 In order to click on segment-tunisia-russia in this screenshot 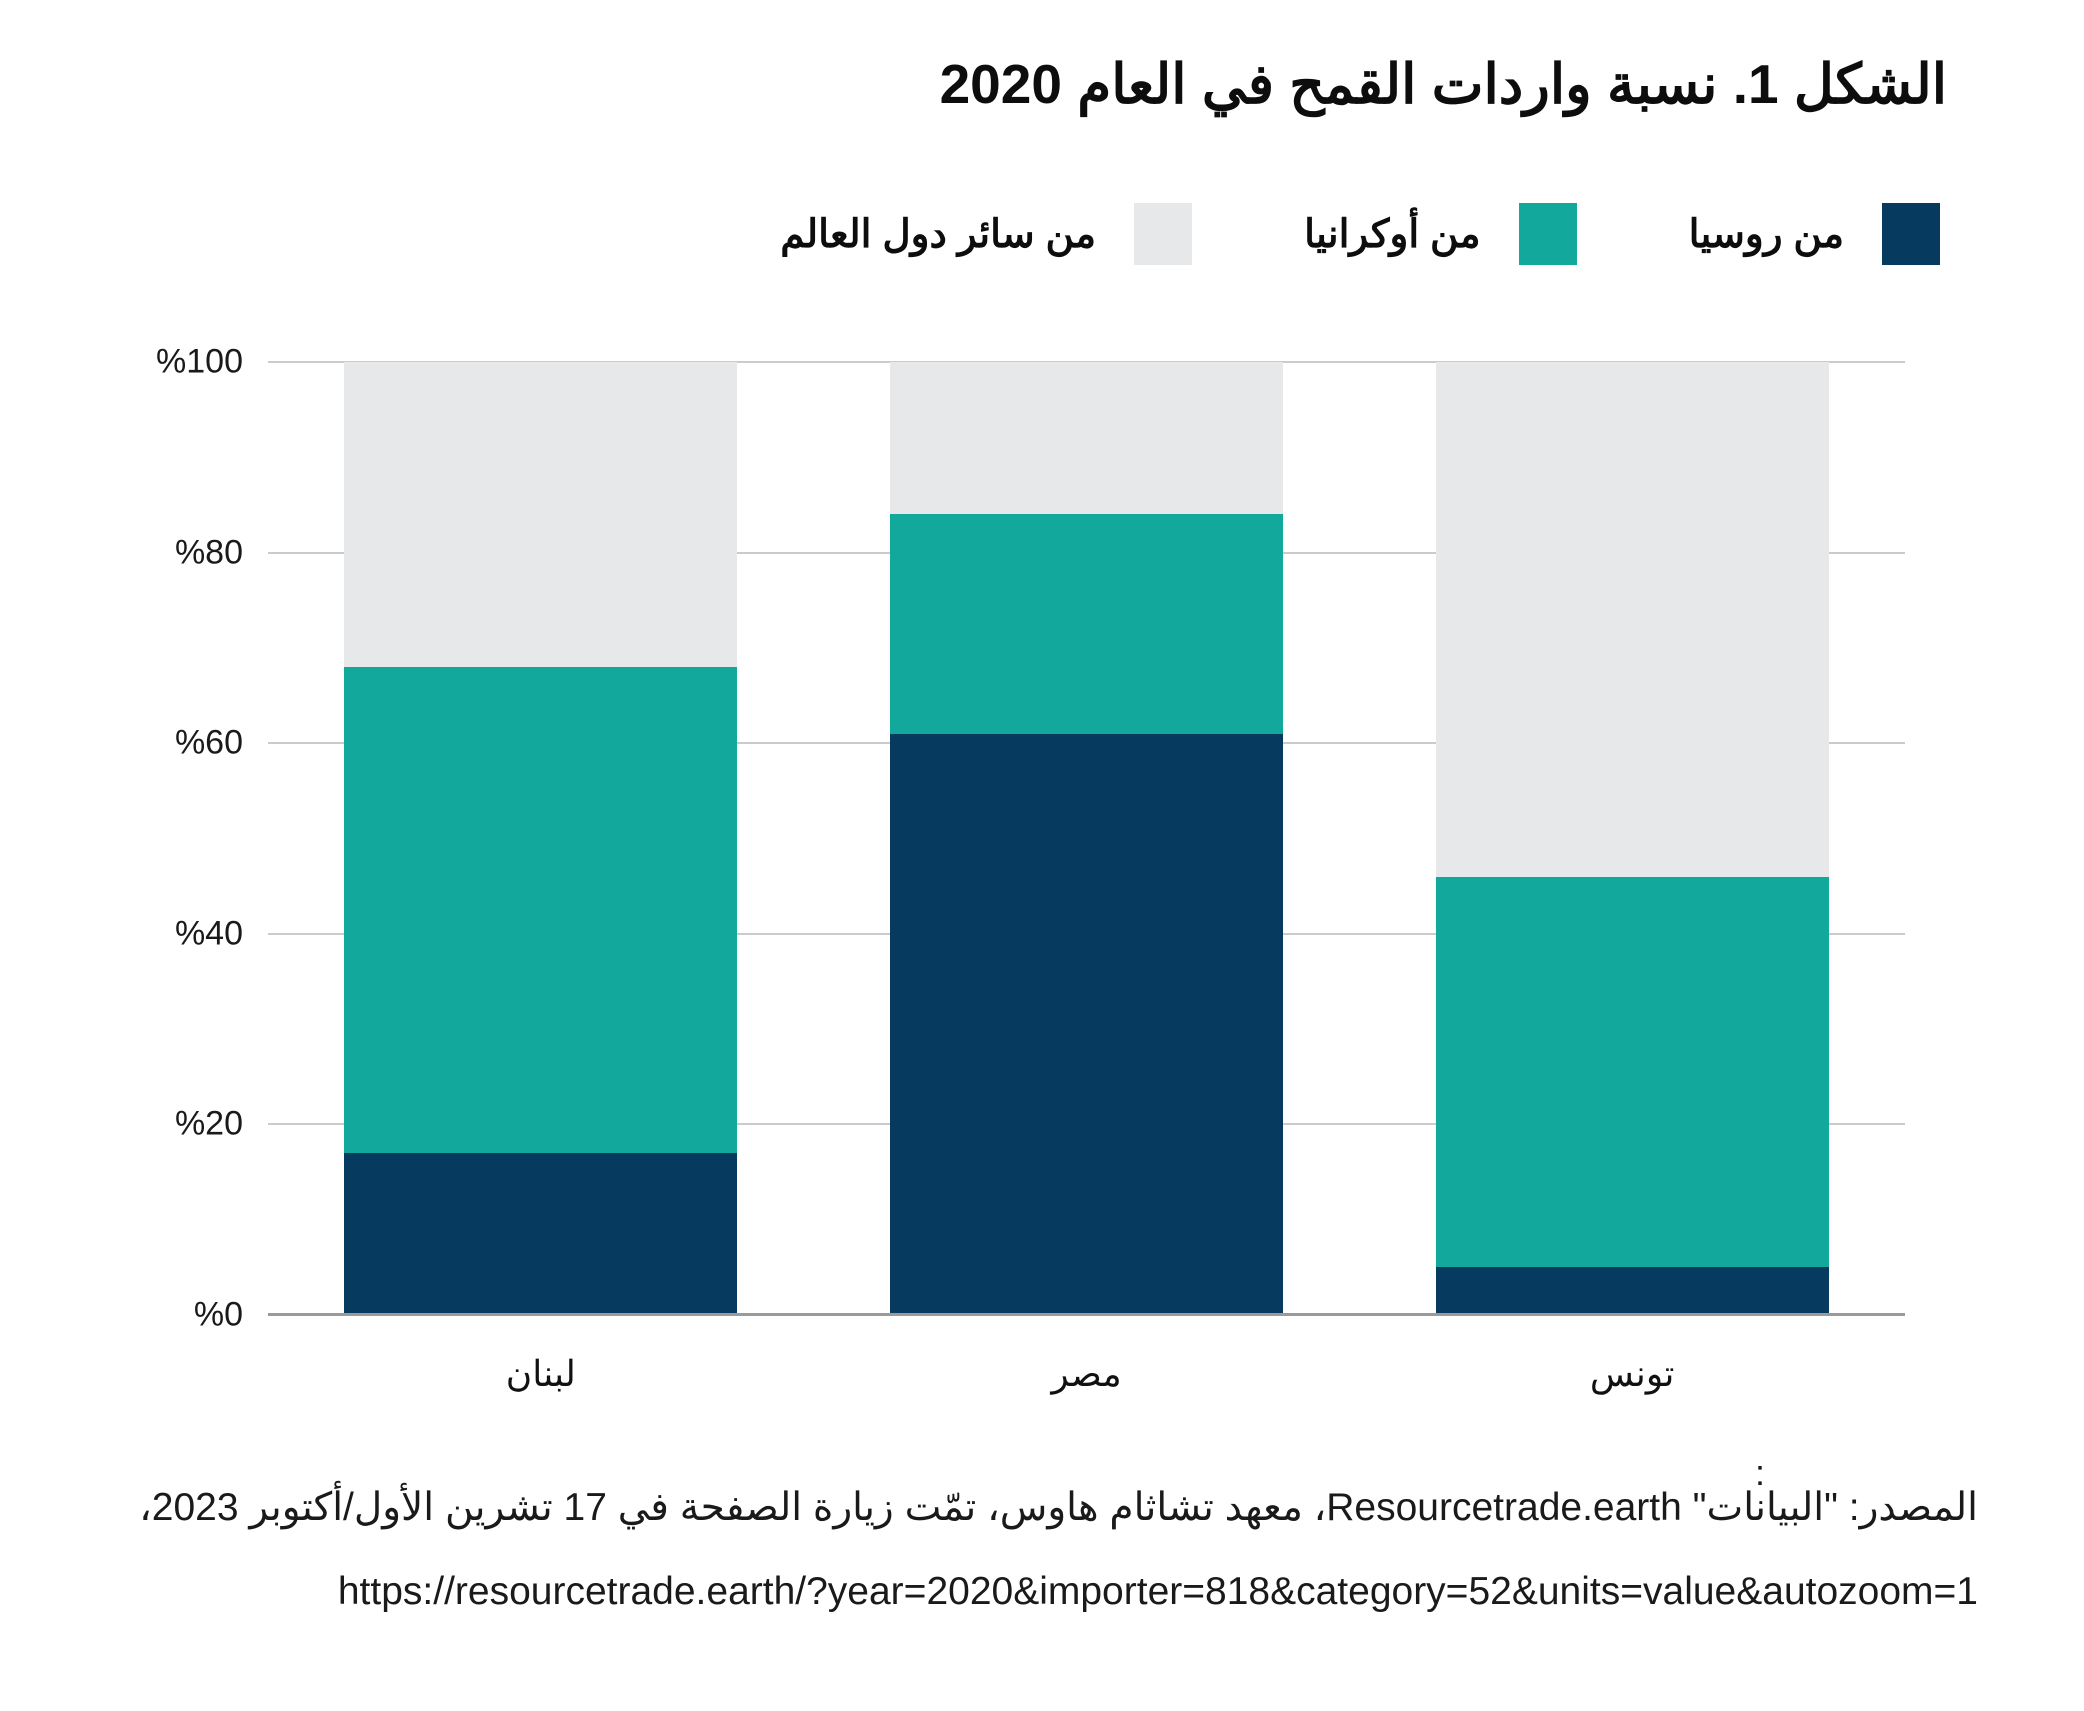, I will do `click(1632, 1291)`.